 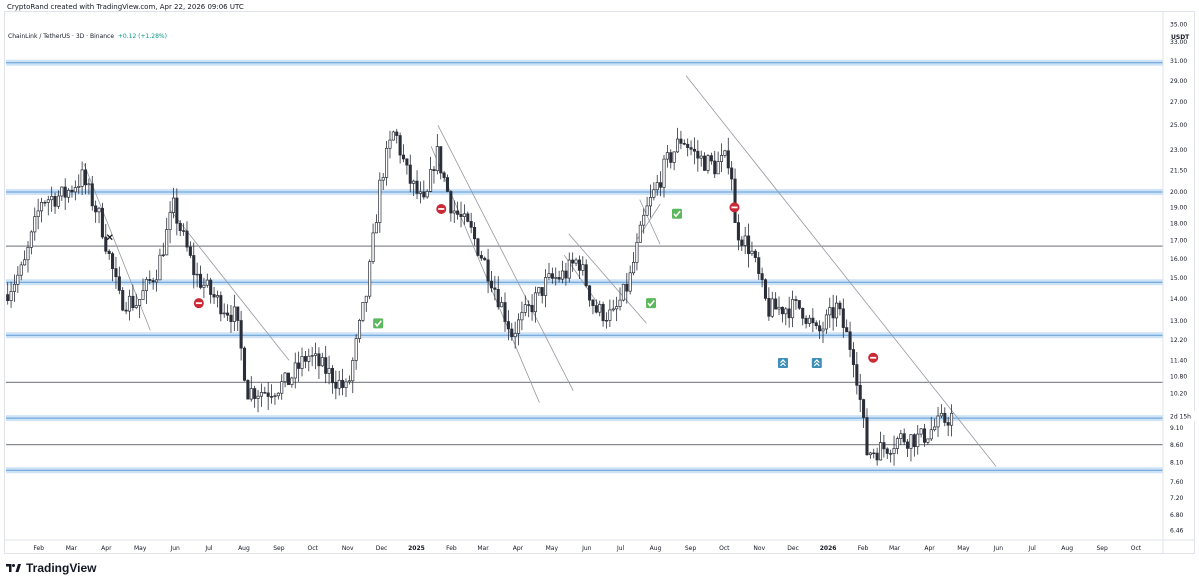 What do you see at coordinates (651, 303) in the screenshot?
I see `check-icon-mark` at bounding box center [651, 303].